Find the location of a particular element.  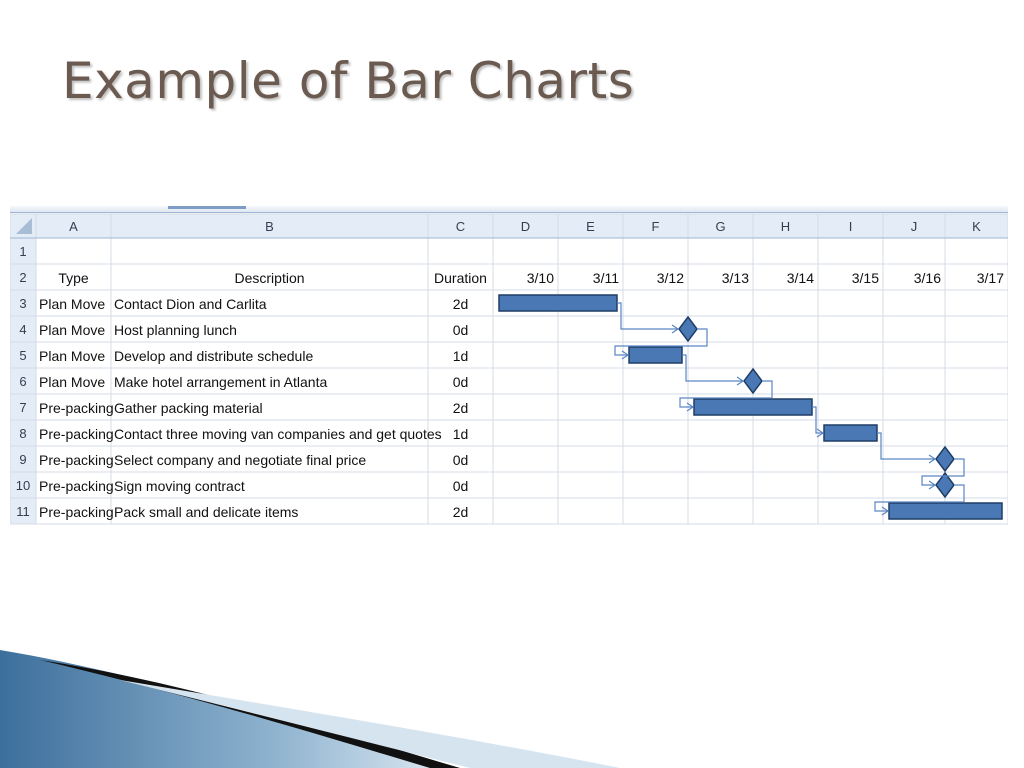

task-description: Contact Dion and Carlita is located at coordinates (190, 304).